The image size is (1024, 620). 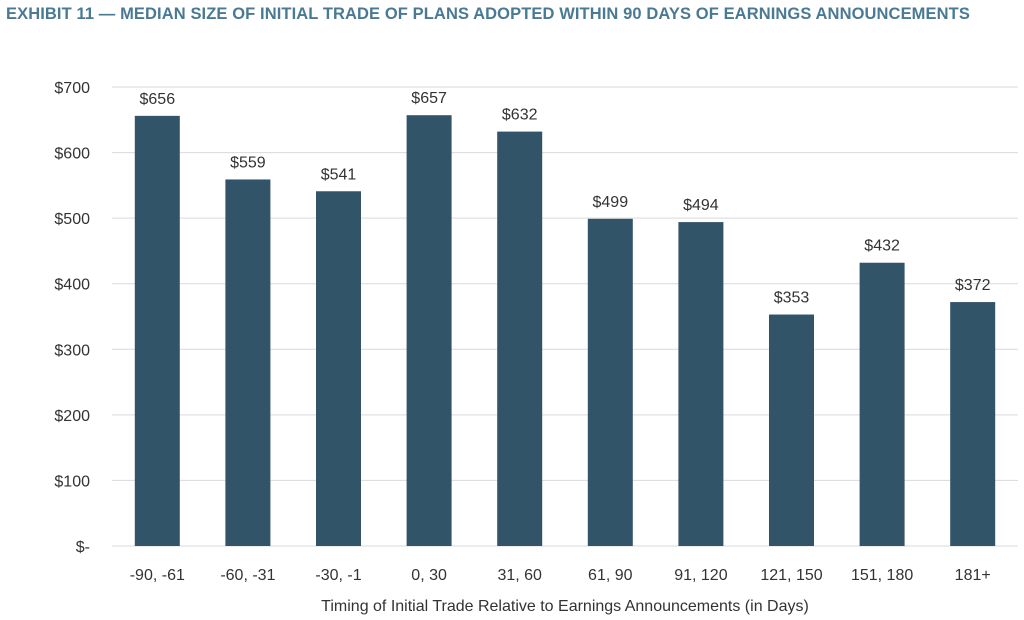 What do you see at coordinates (157, 575) in the screenshot?
I see `x-tick-label: -90, -61` at bounding box center [157, 575].